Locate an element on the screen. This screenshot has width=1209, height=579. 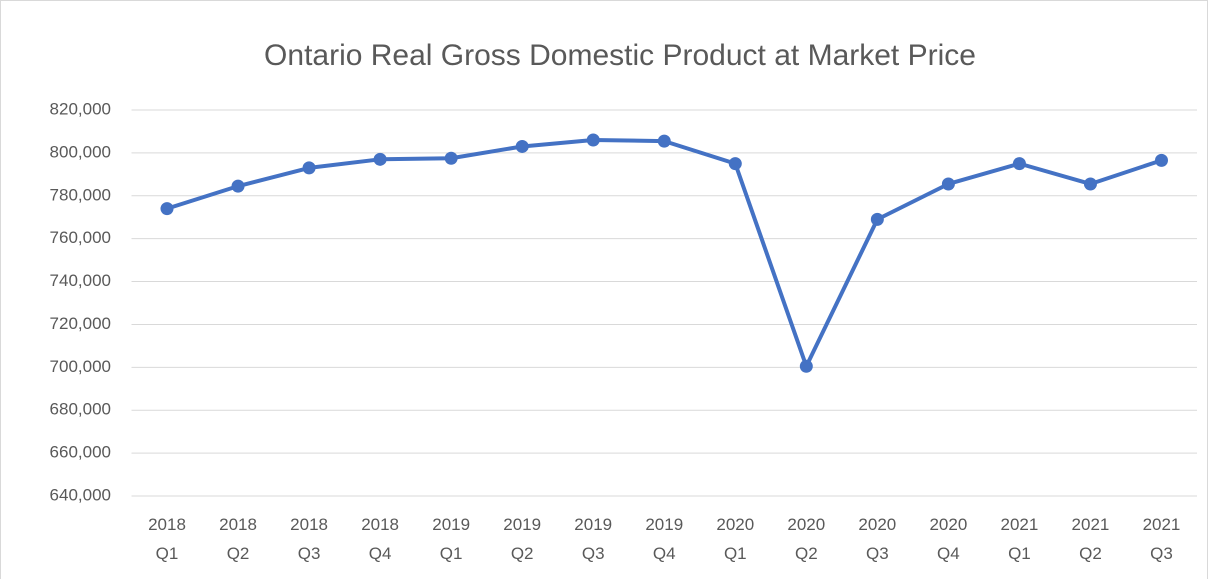
x-tick-label: 2019 Q3 is located at coordinates (593, 539).